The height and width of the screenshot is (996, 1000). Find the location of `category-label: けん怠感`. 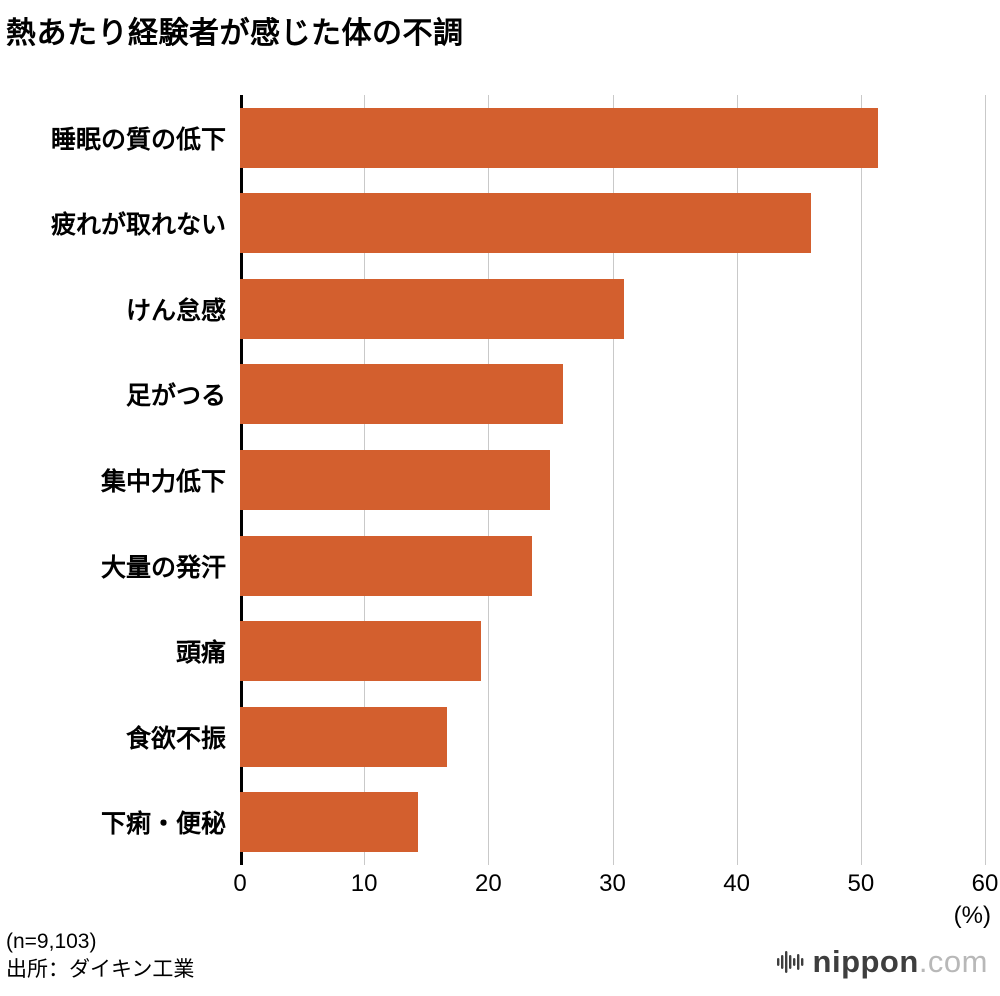

category-label: けん怠感 is located at coordinates (175, 310).